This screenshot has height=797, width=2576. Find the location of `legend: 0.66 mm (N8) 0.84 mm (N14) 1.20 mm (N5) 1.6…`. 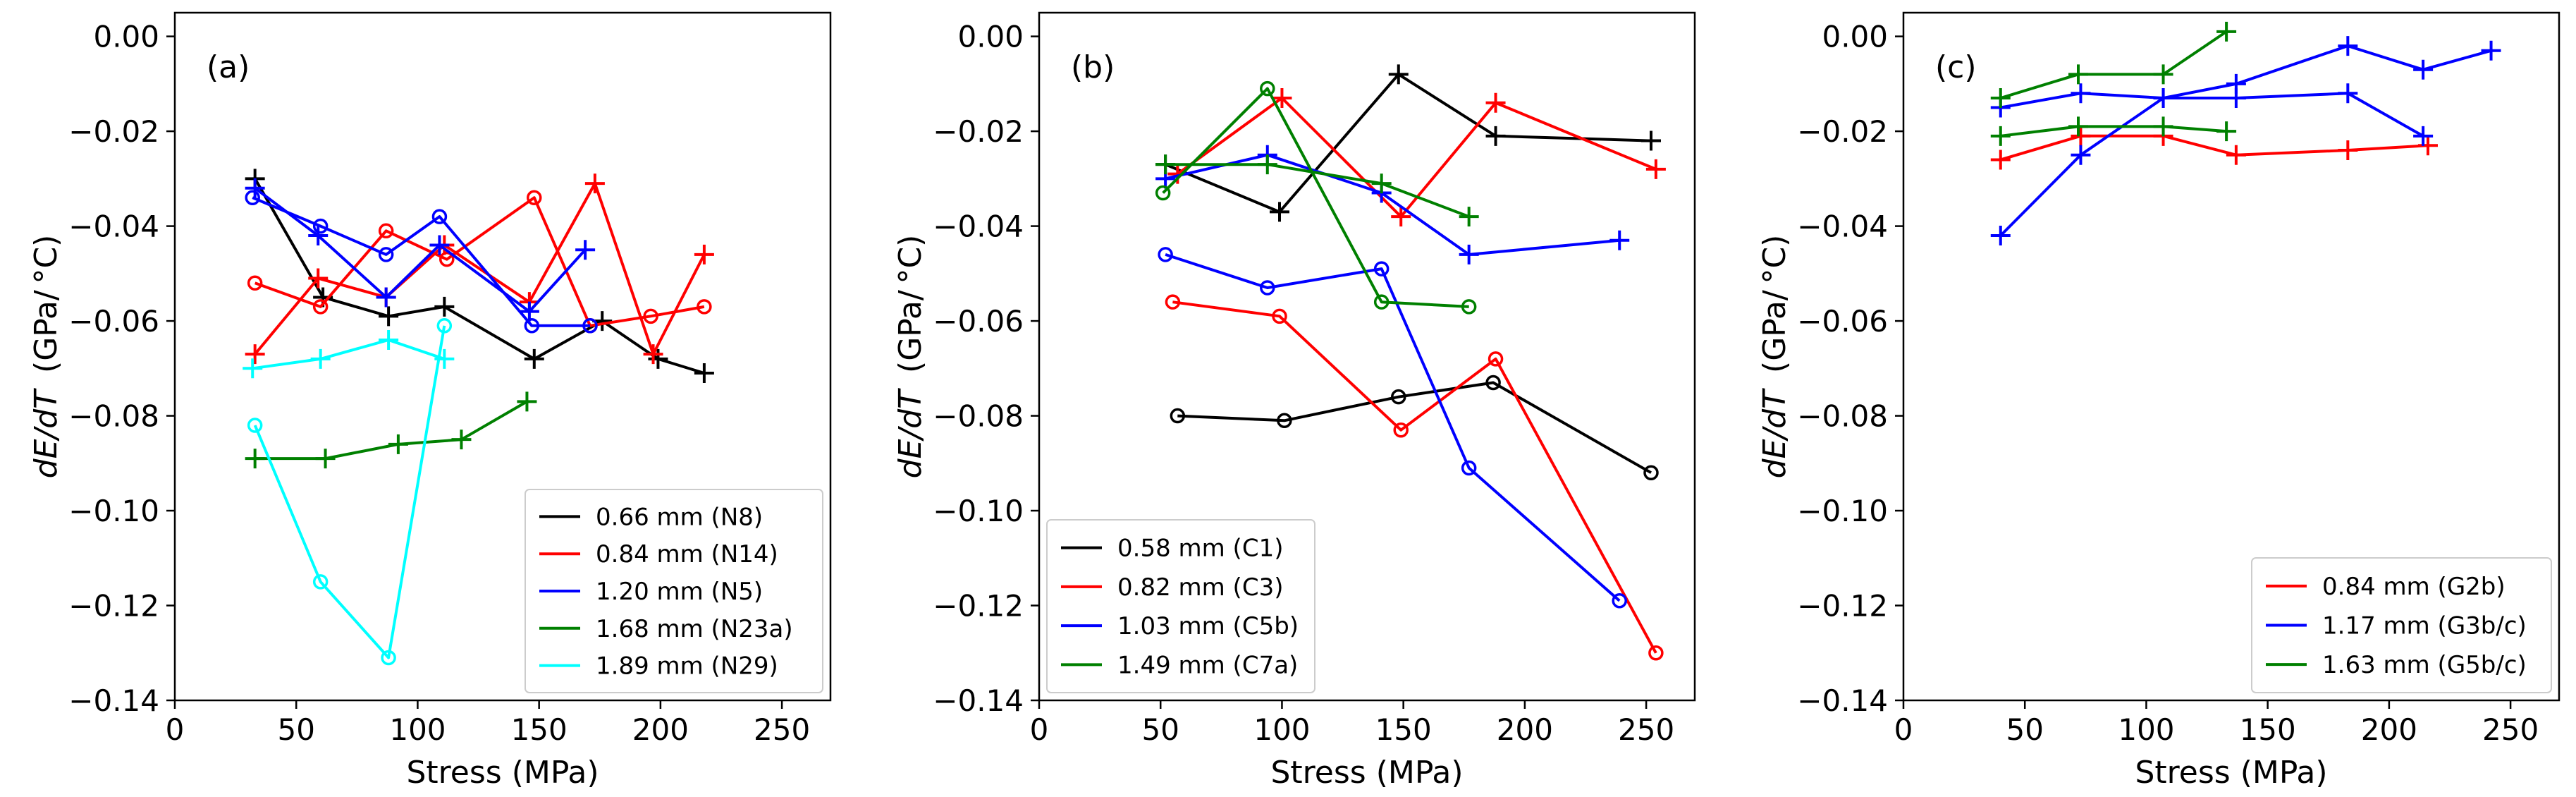

legend: 0.66 mm (N8) 0.84 mm (N14) 1.20 mm (N5) 1.6… is located at coordinates (674, 591).